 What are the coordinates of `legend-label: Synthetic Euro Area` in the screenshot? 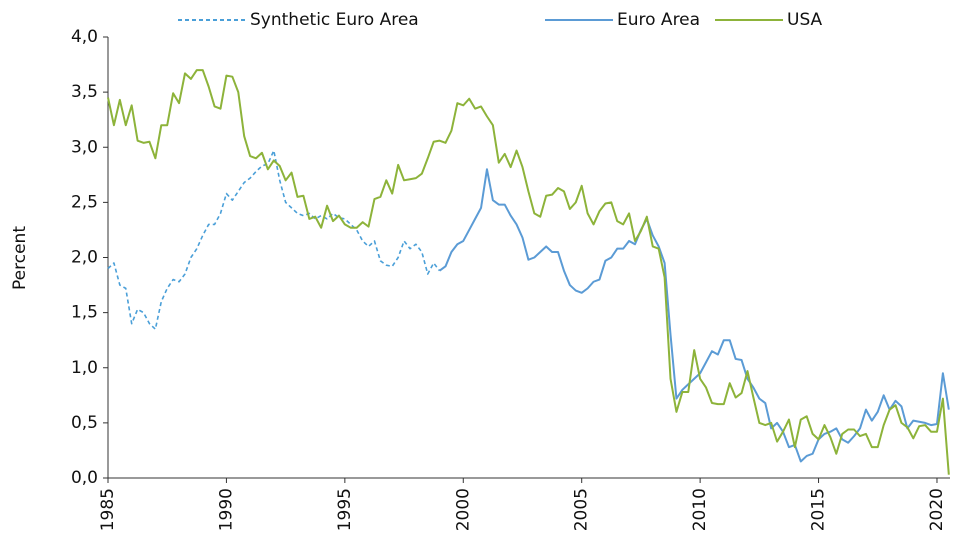 It's located at (334, 20).